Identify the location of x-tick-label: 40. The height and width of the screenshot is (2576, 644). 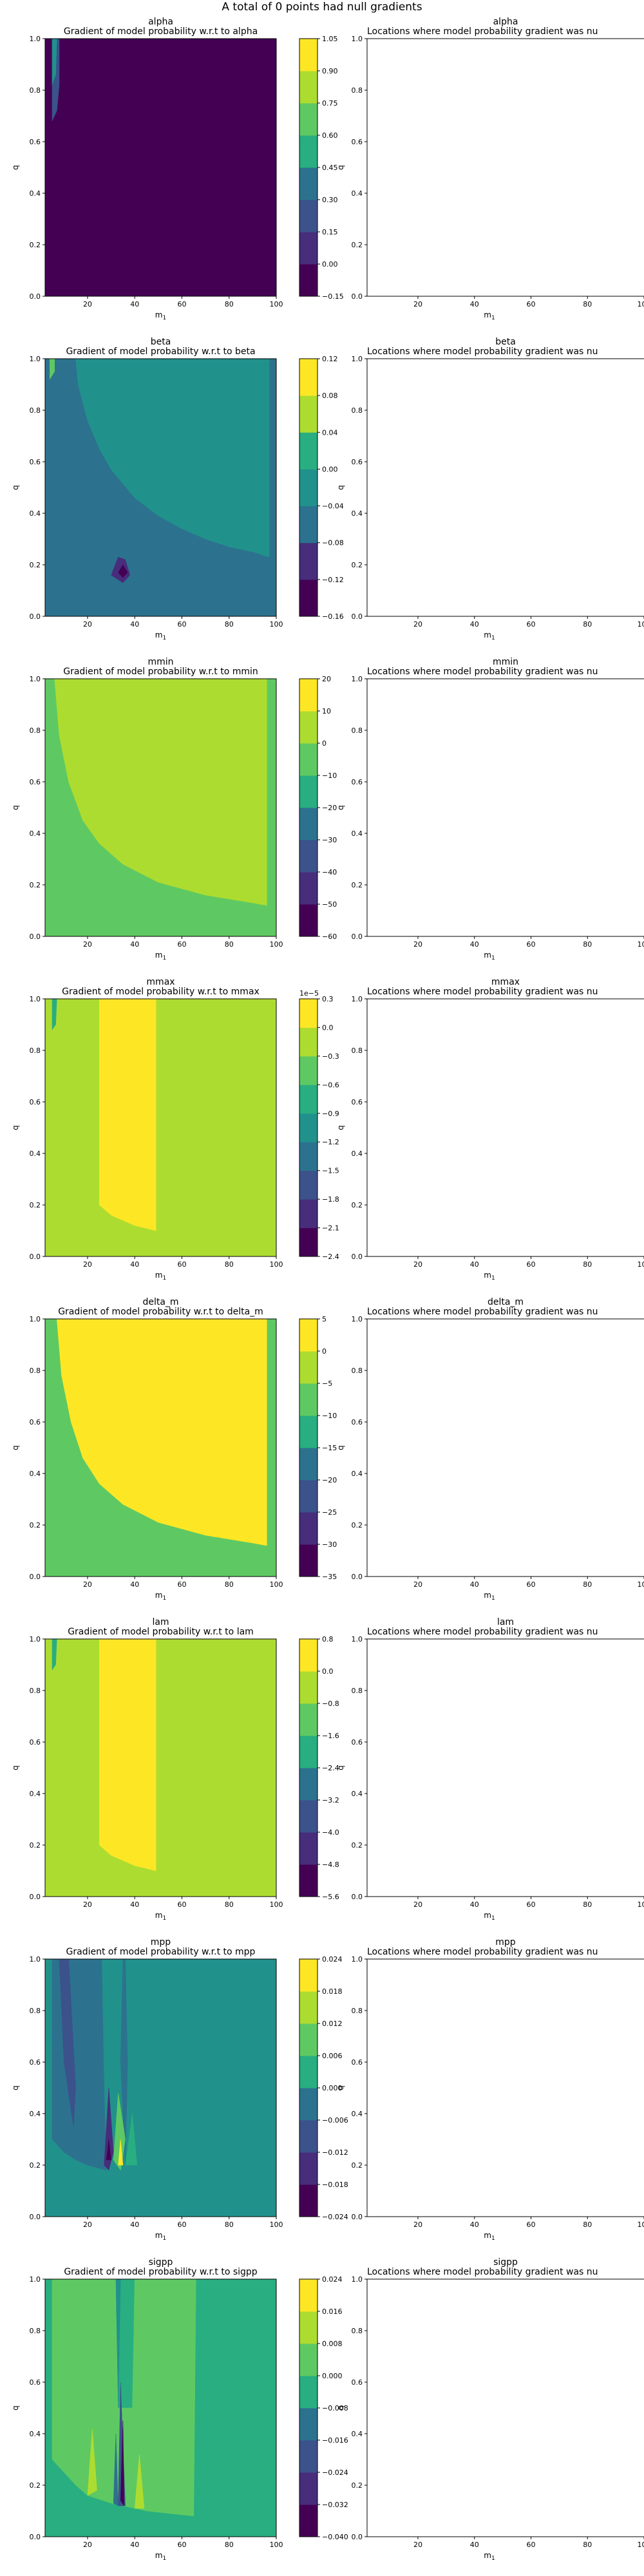
(135, 1264).